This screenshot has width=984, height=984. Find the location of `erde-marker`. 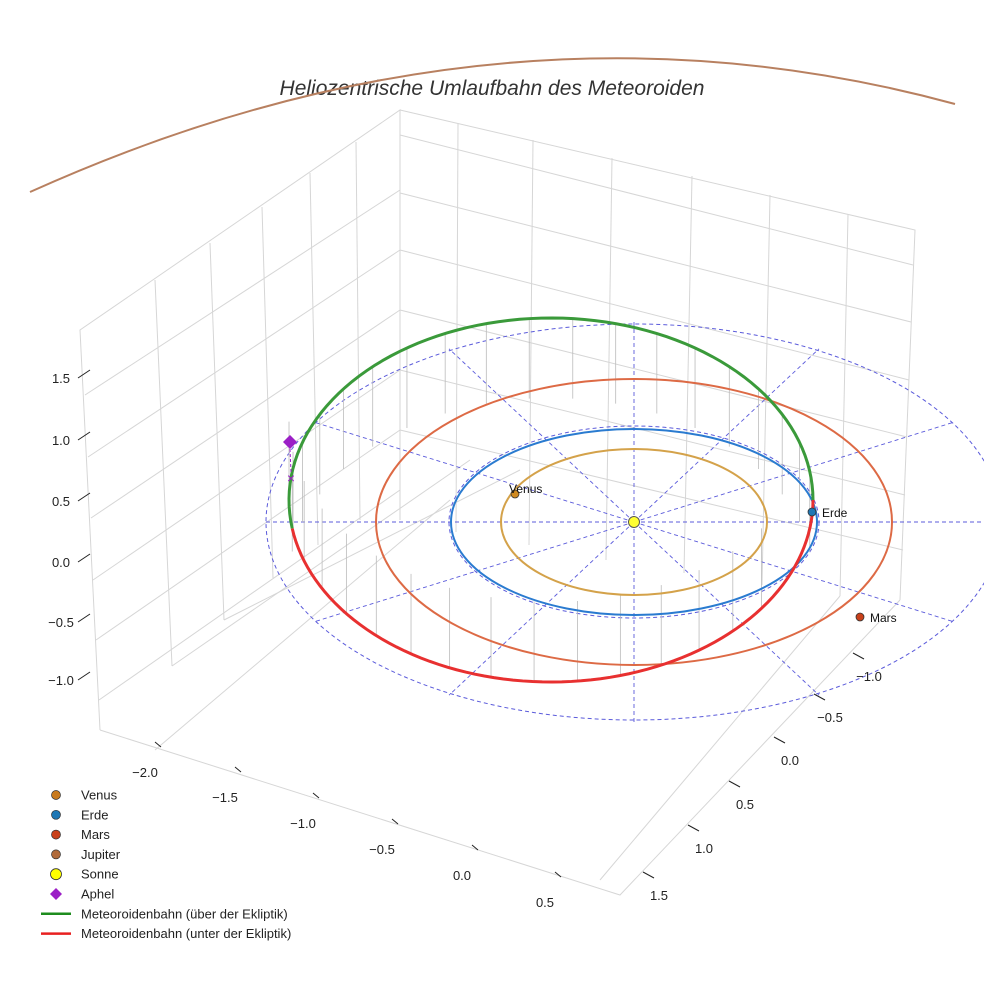

erde-marker is located at coordinates (812, 512).